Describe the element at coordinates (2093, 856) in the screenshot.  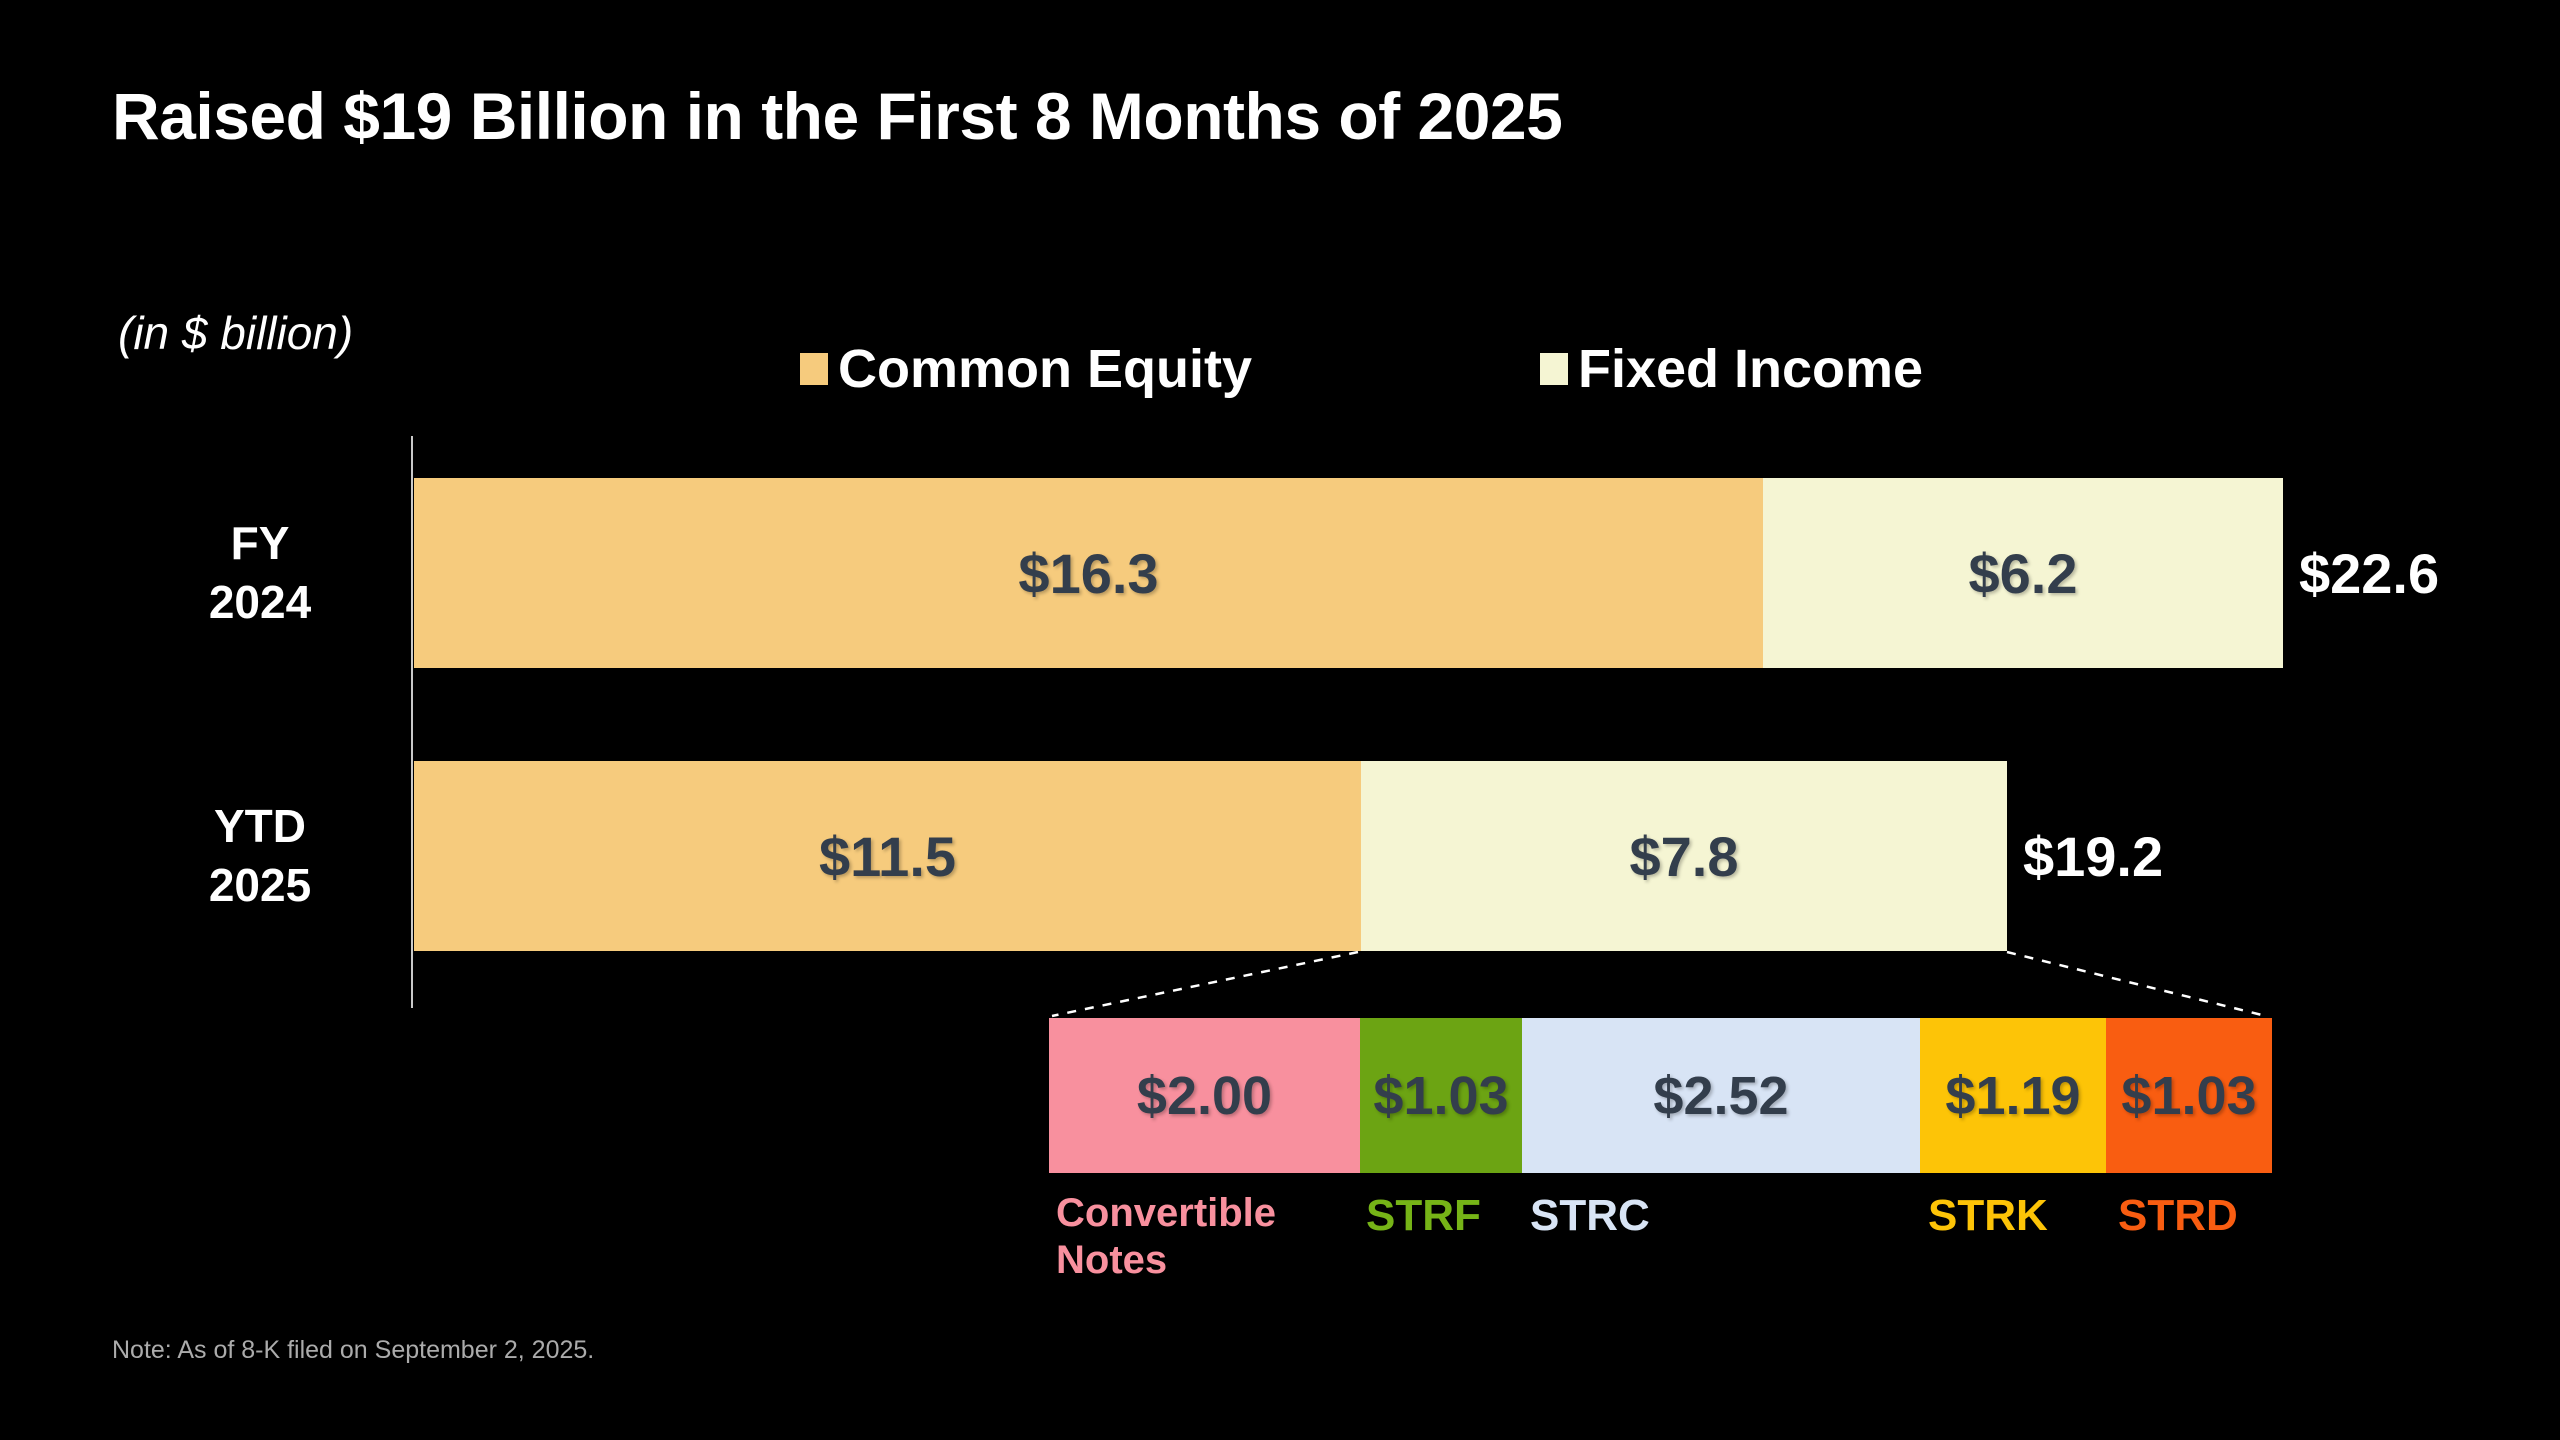
I see `bar-ytd-2025-total: $19.2` at that location.